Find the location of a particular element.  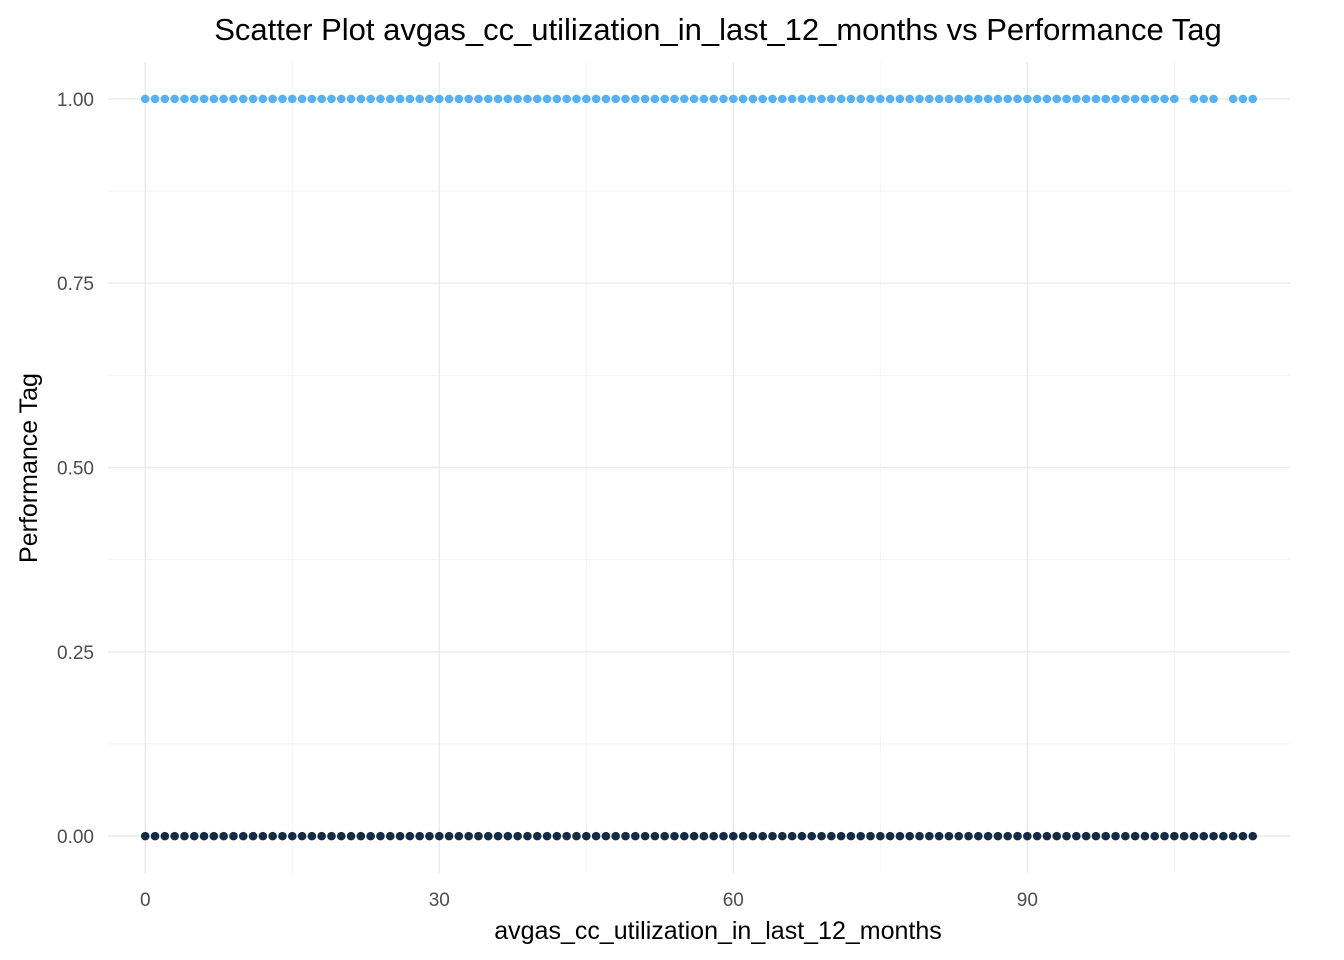

x-tick-label: 90 is located at coordinates (1027, 900).